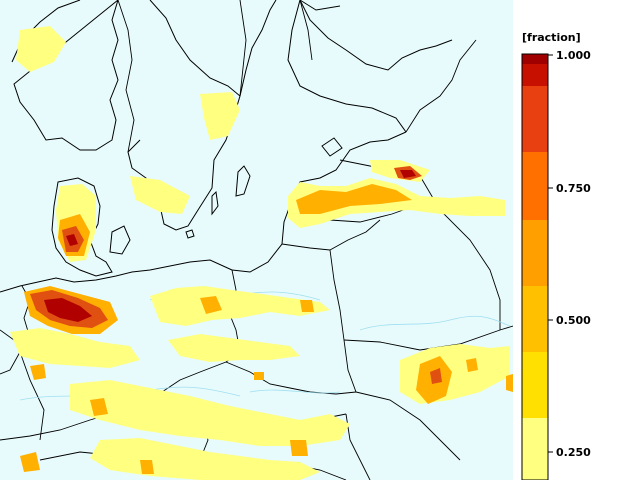 The image size is (640, 480). Describe the element at coordinates (210, 413) in the screenshot. I see `field-area-south` at that location.